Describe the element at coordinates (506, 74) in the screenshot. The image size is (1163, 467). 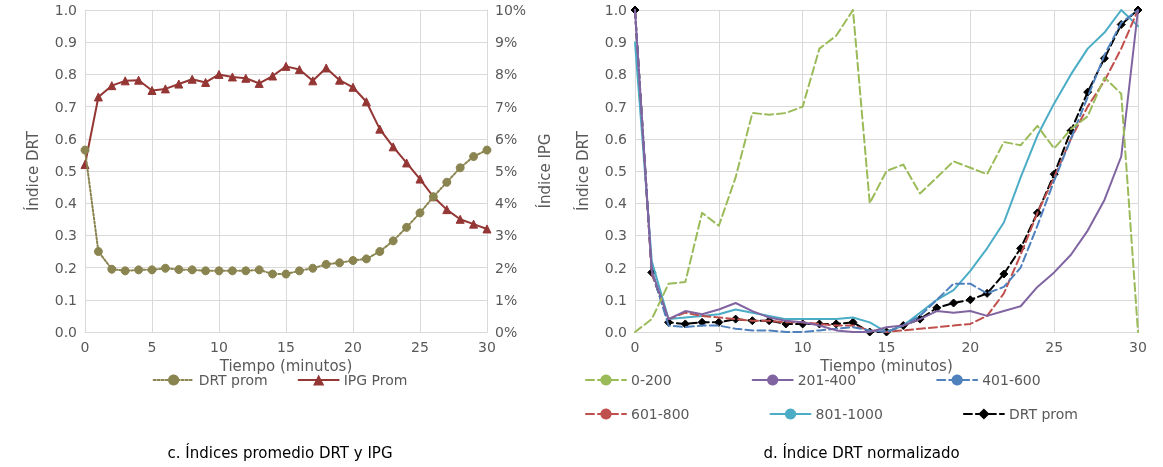
I see `y2-tick-label: 8%` at that location.